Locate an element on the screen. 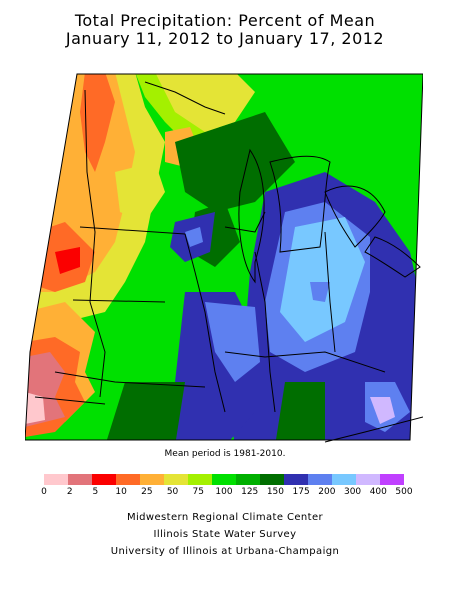 This screenshot has width=450, height=600. legend-tick-label: 175 is located at coordinates (301, 492).